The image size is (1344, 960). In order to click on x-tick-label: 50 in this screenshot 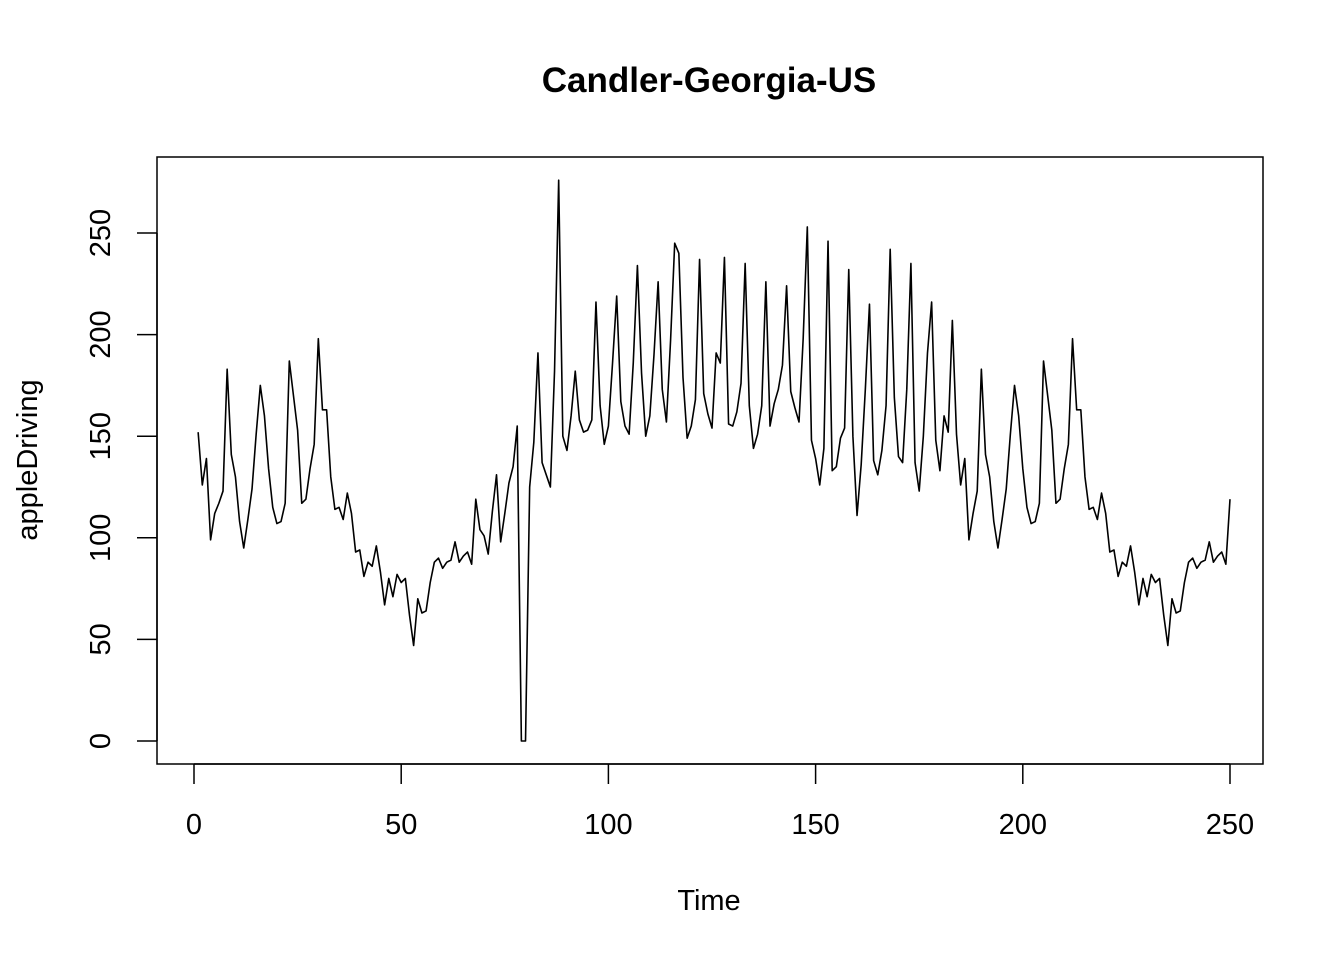, I will do `click(401, 825)`.